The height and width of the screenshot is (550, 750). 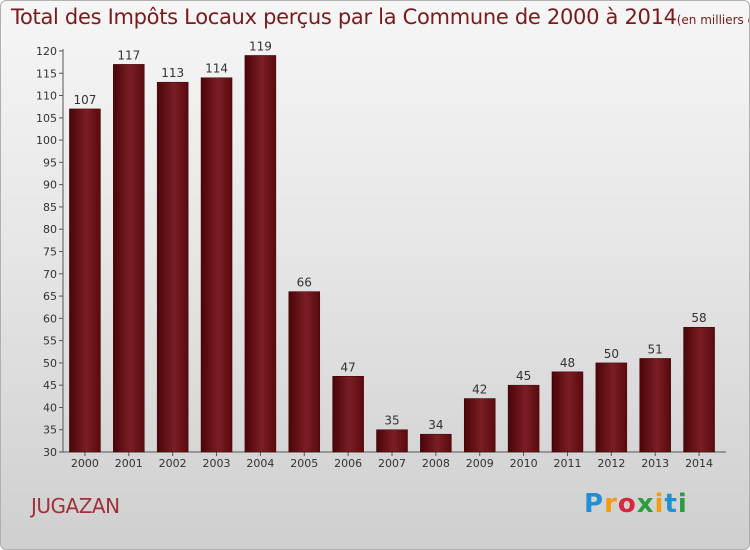 I want to click on value-label-2000: 107, so click(x=84, y=100).